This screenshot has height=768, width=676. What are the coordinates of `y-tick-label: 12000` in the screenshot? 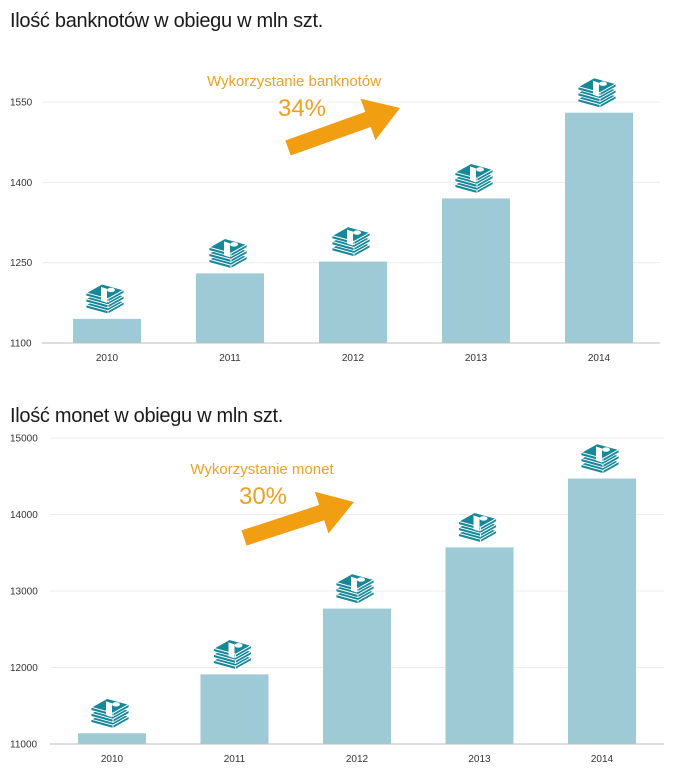 It's located at (24, 668).